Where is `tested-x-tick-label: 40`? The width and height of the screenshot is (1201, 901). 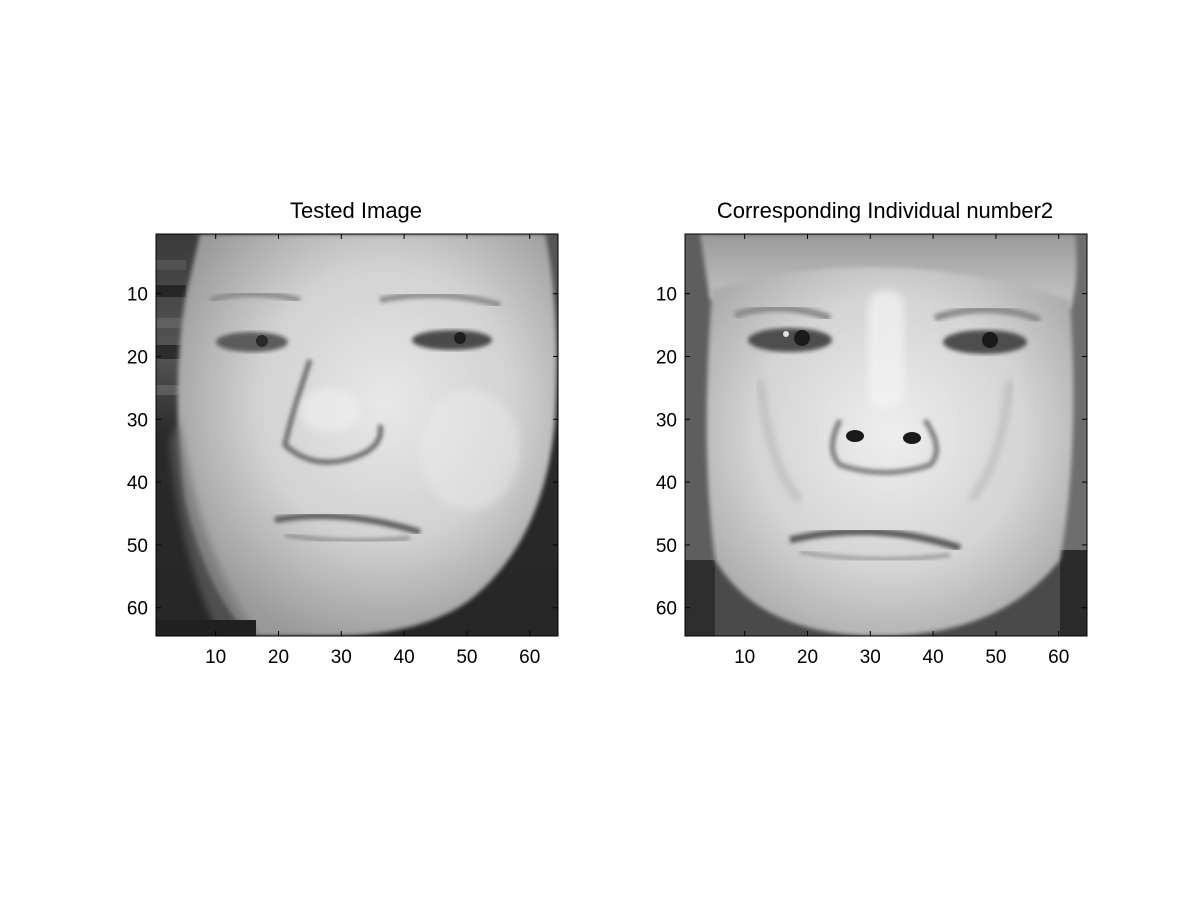 tested-x-tick-label: 40 is located at coordinates (404, 657).